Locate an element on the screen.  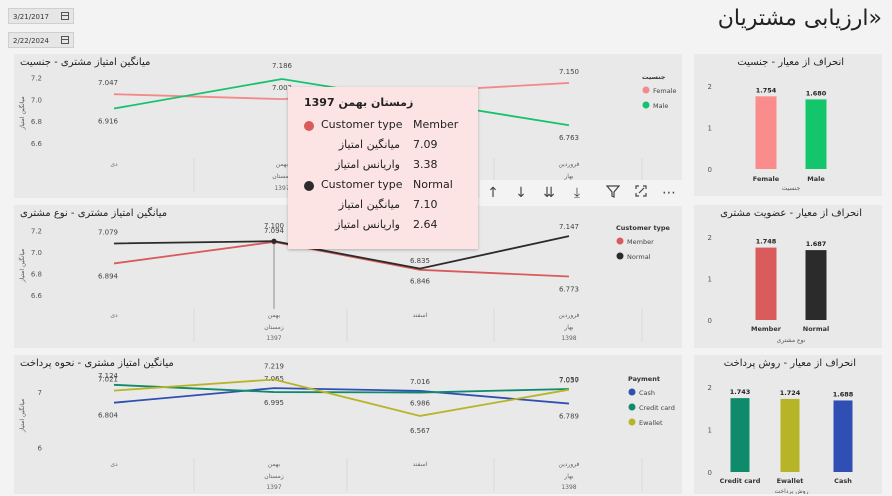
data-label: 7.037 is located at coordinates (569, 381).